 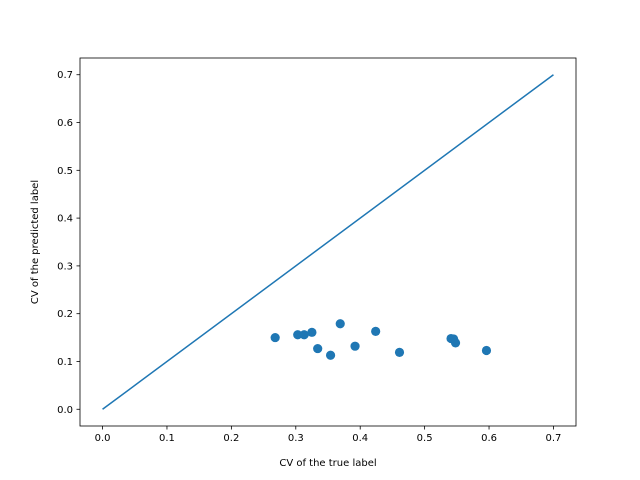 I want to click on y-tick-label: 0.3, so click(x=65, y=266).